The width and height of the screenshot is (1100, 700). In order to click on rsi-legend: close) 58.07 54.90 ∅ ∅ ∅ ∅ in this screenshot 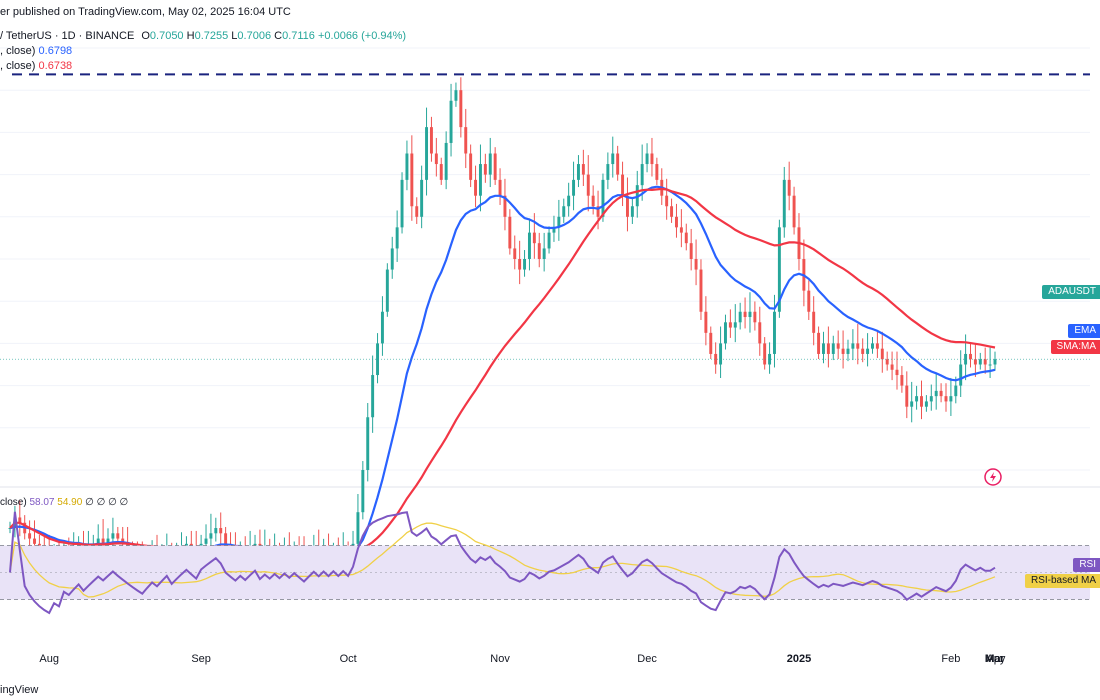, I will do `click(64, 502)`.